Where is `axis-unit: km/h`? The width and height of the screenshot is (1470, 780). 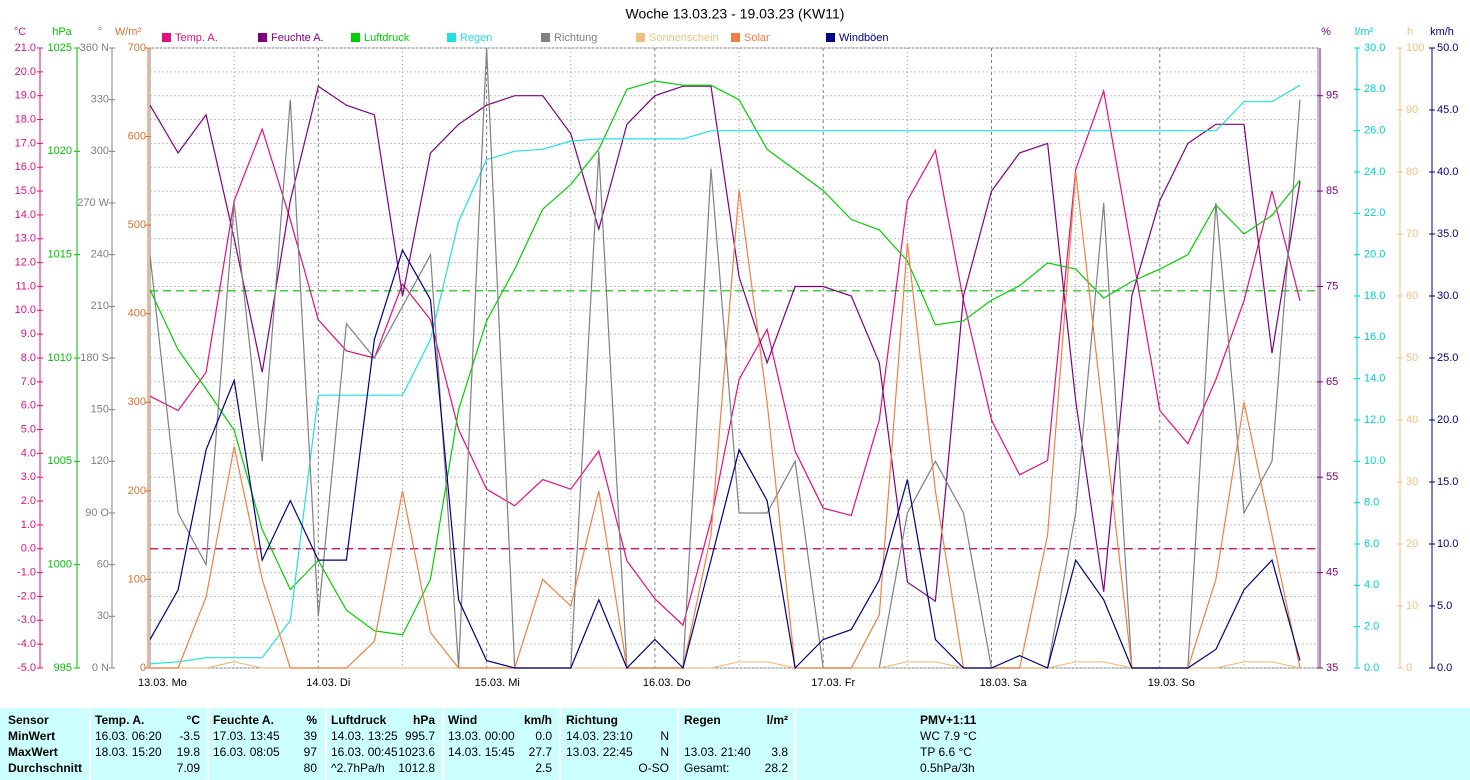 axis-unit: km/h is located at coordinates (1442, 32).